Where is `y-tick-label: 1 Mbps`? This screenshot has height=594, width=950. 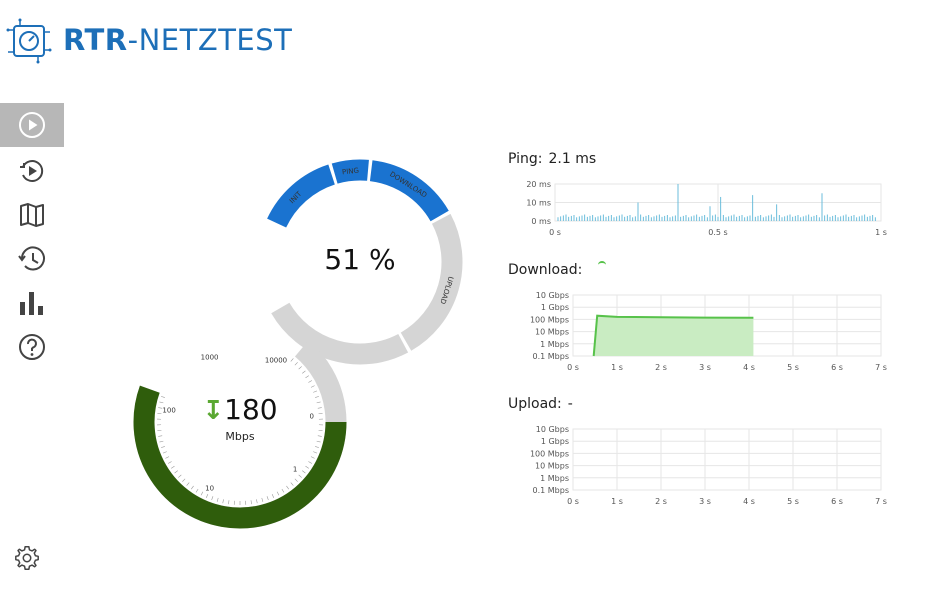
y-tick-label: 1 Mbps is located at coordinates (554, 344).